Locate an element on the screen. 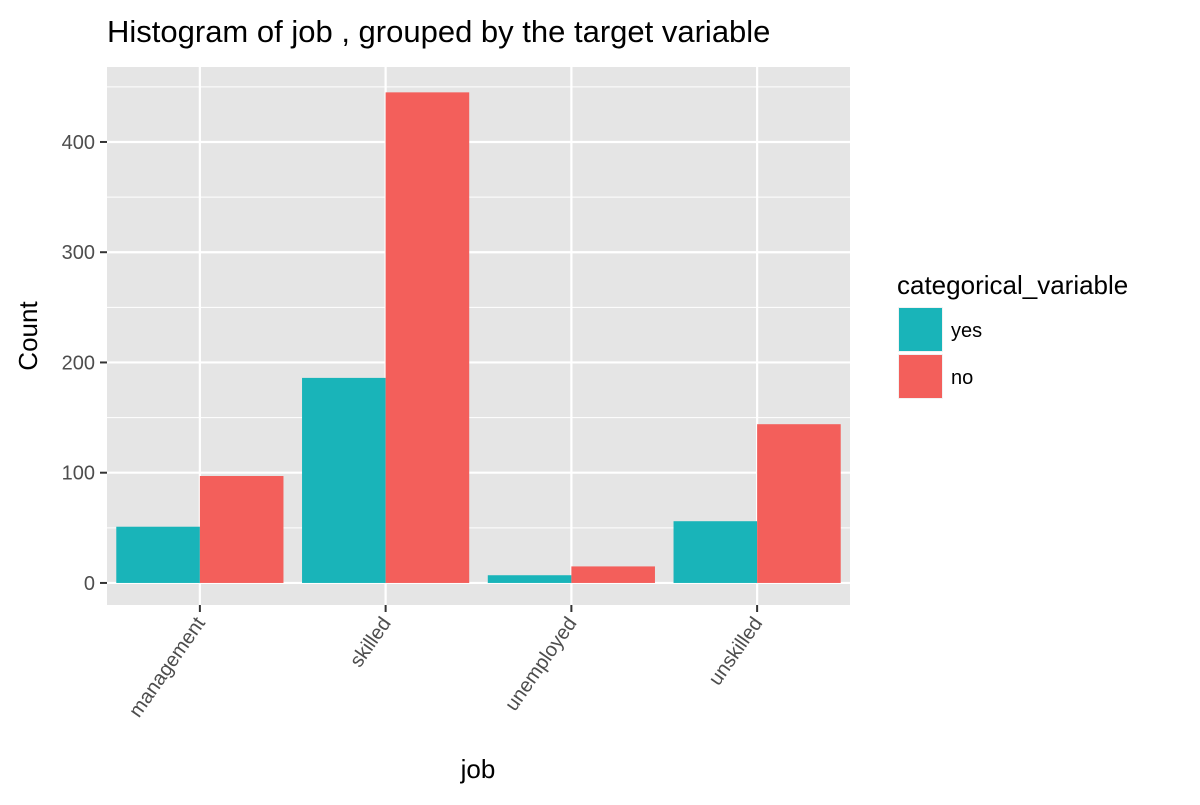 The image size is (1200, 805). bar-yes-skilled is located at coordinates (344, 480).